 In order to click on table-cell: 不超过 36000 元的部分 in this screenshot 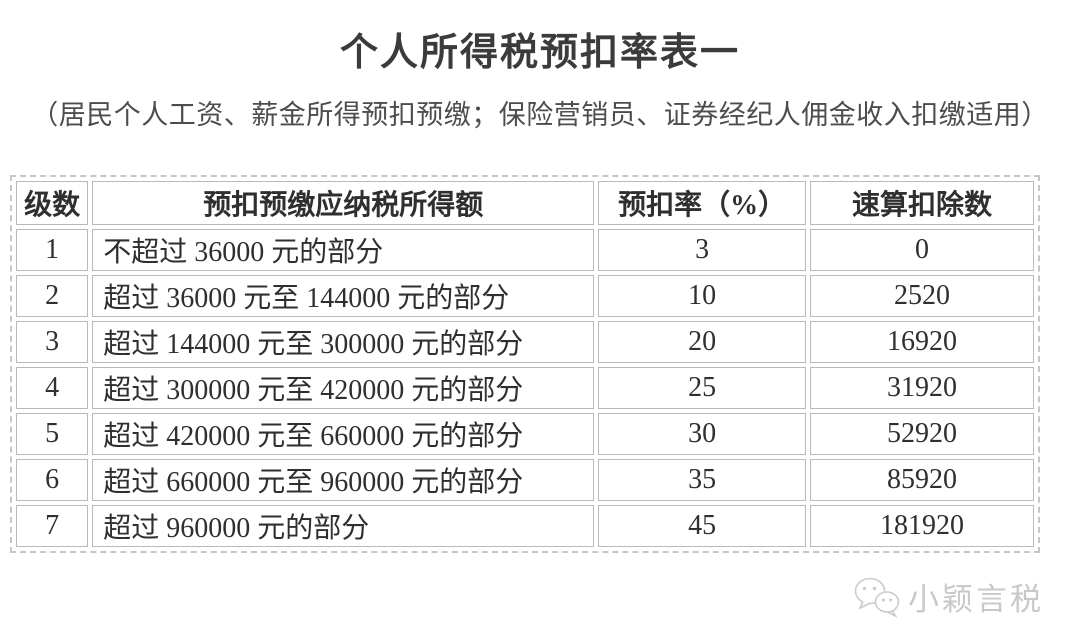, I will do `click(343, 249)`.